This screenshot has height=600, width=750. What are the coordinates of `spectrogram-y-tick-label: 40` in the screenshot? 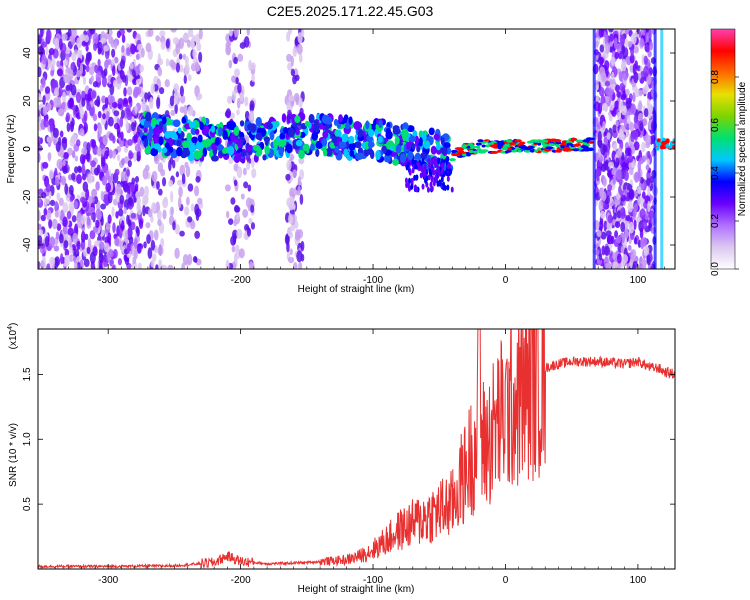 It's located at (27, 53).